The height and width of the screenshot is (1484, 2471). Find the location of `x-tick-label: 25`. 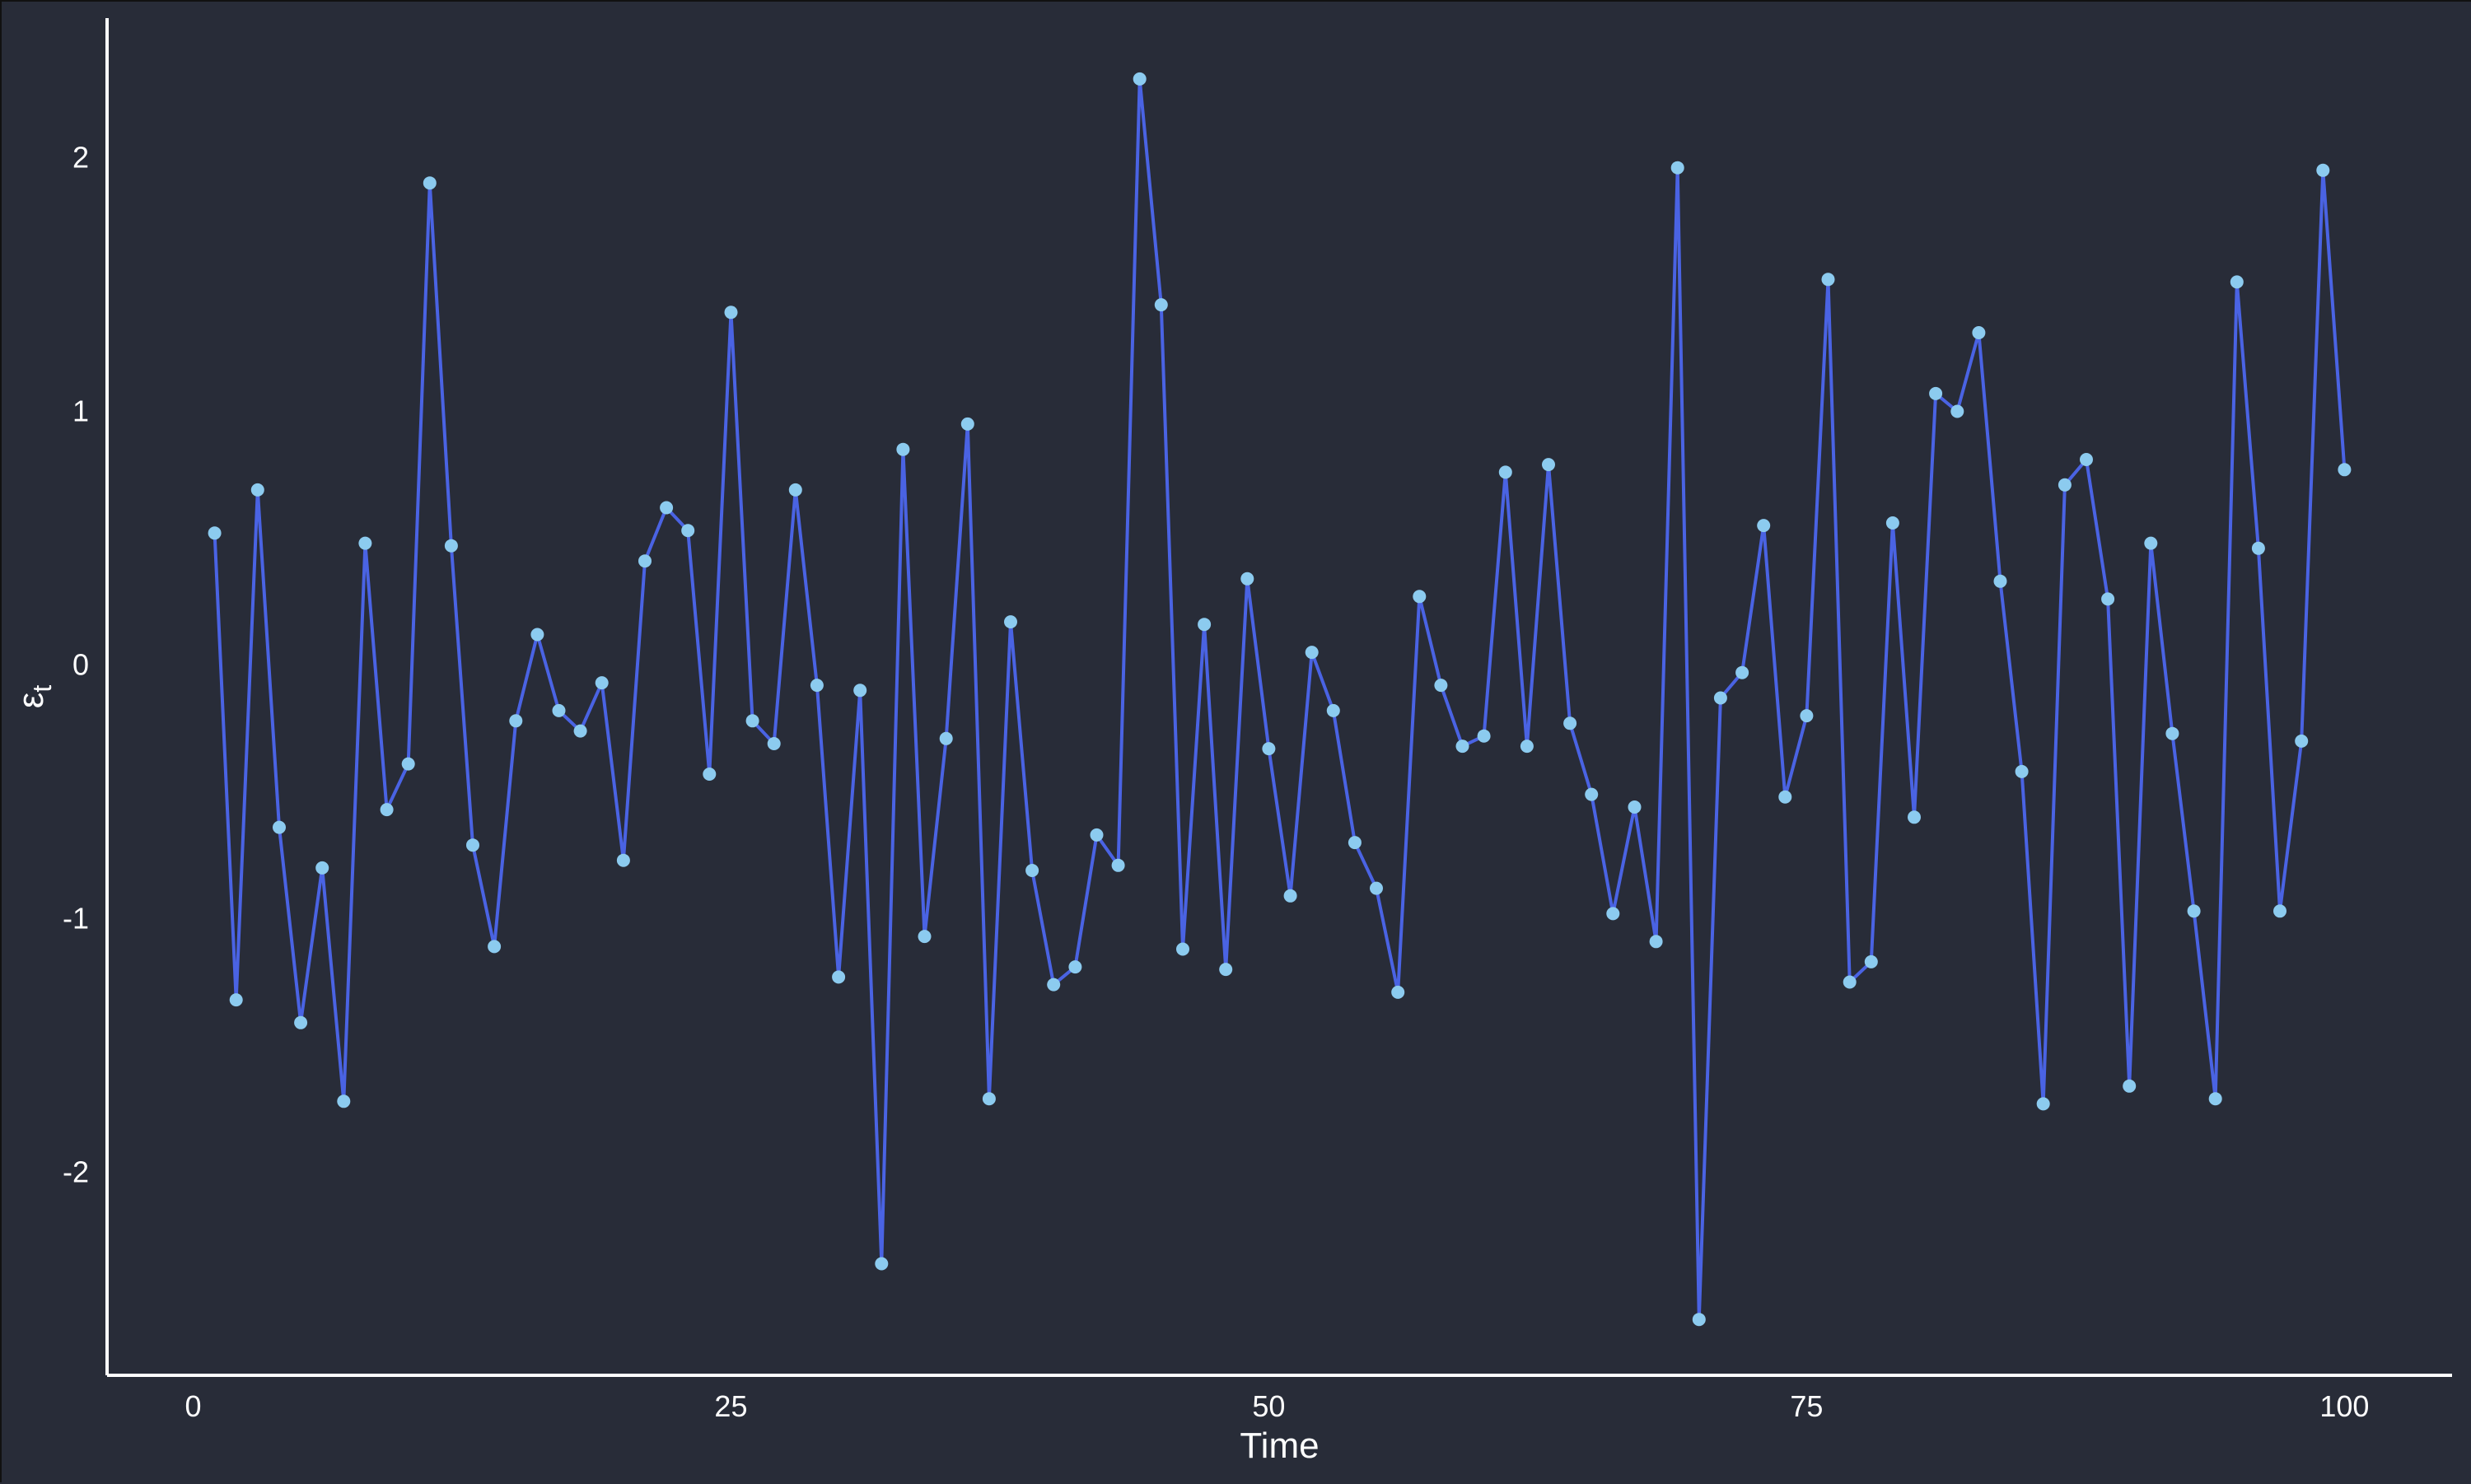

x-tick-label: 25 is located at coordinates (730, 1406).